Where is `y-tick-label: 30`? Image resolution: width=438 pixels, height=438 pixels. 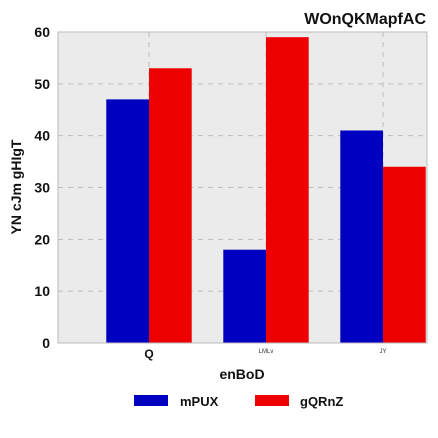
y-tick-label: 30 is located at coordinates (42, 188).